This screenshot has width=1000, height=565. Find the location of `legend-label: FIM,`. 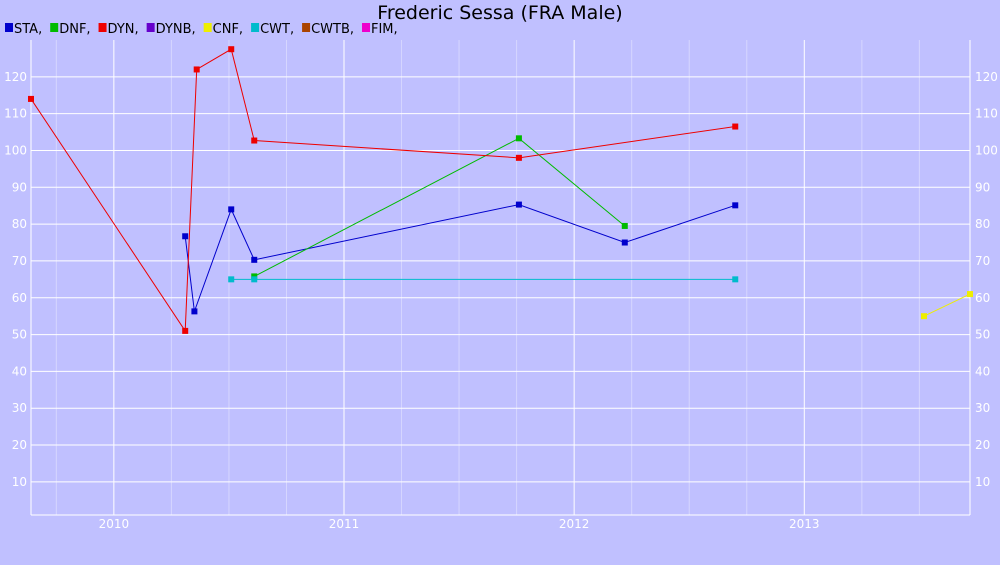

legend-label: FIM, is located at coordinates (384, 29).